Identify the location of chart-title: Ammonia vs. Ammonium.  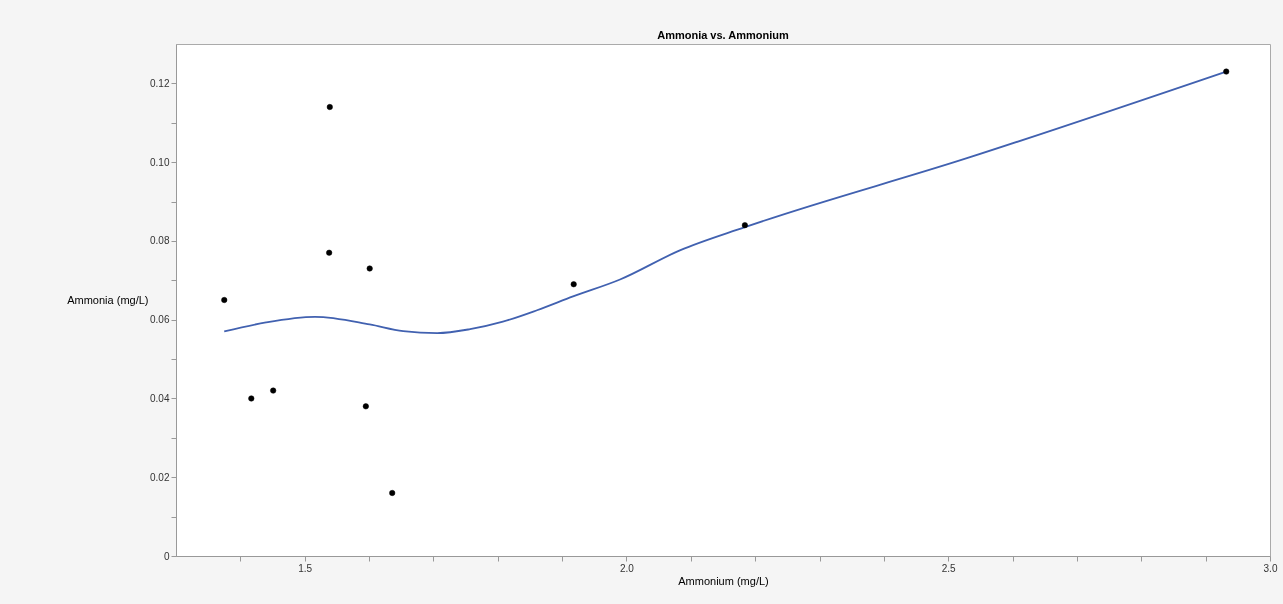
(723, 35).